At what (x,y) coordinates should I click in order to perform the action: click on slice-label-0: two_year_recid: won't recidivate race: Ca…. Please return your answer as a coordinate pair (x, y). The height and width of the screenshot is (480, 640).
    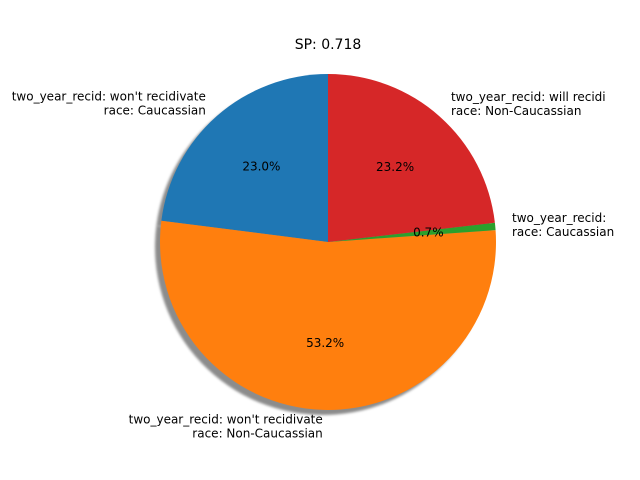
    Looking at the image, I should click on (109, 103).